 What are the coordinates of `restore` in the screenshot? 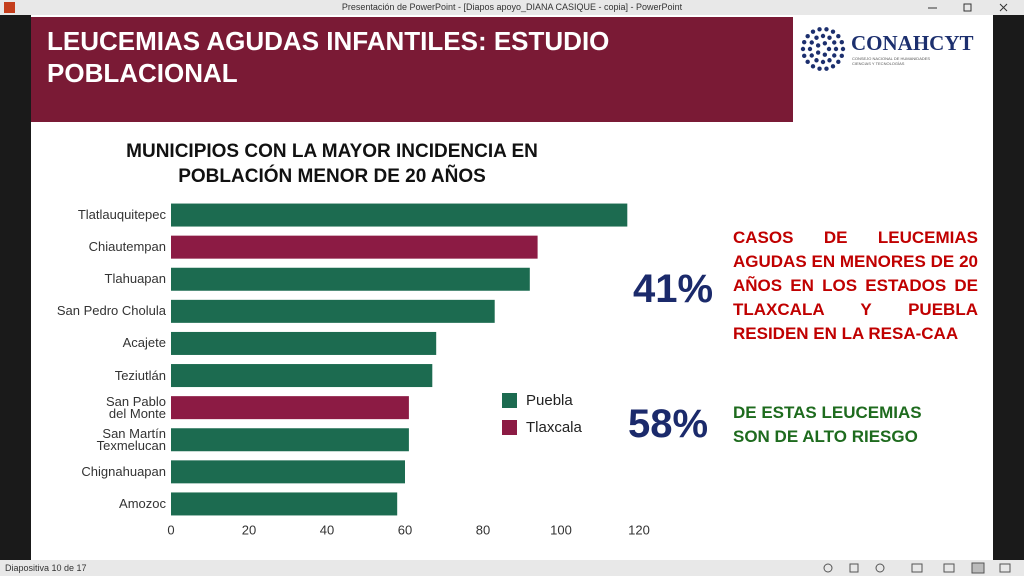 It's located at (967, 7).